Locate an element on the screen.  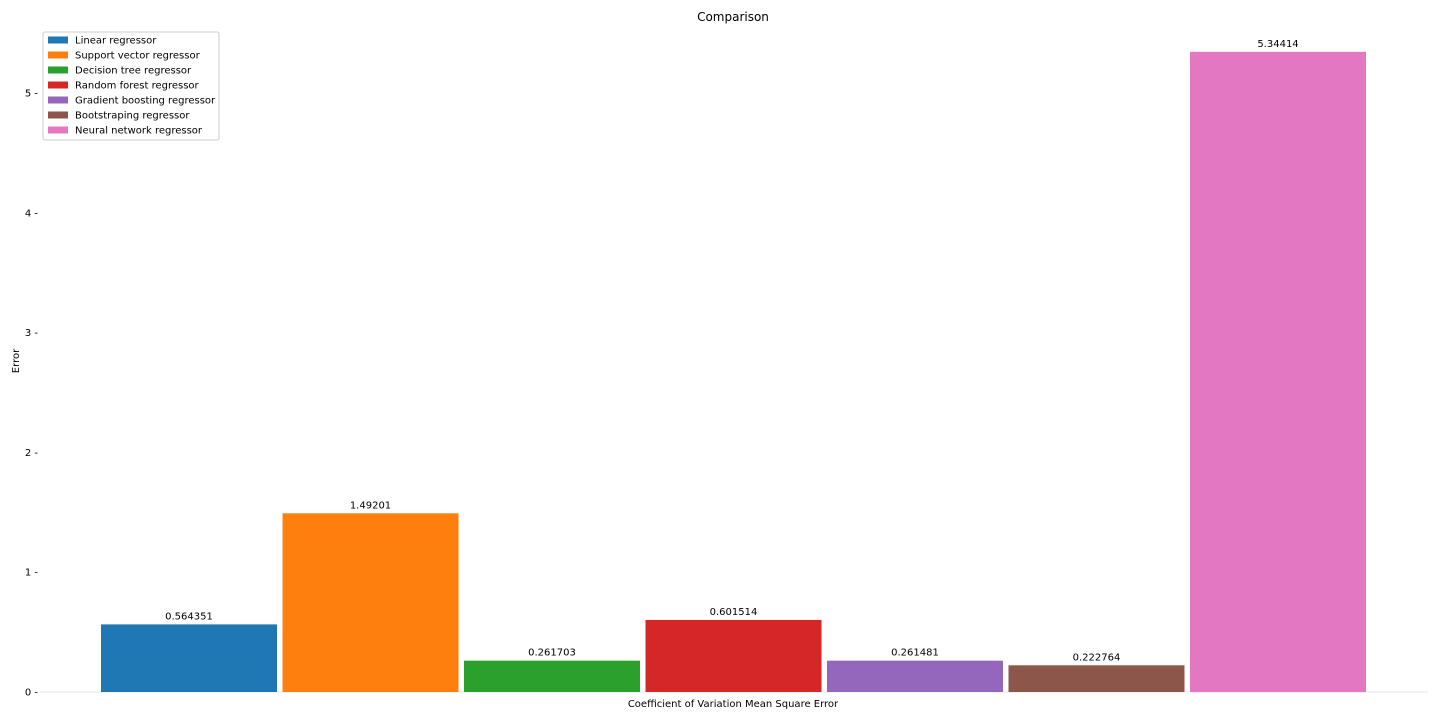
legend-entry: Decision tree regressor is located at coordinates (133, 71).